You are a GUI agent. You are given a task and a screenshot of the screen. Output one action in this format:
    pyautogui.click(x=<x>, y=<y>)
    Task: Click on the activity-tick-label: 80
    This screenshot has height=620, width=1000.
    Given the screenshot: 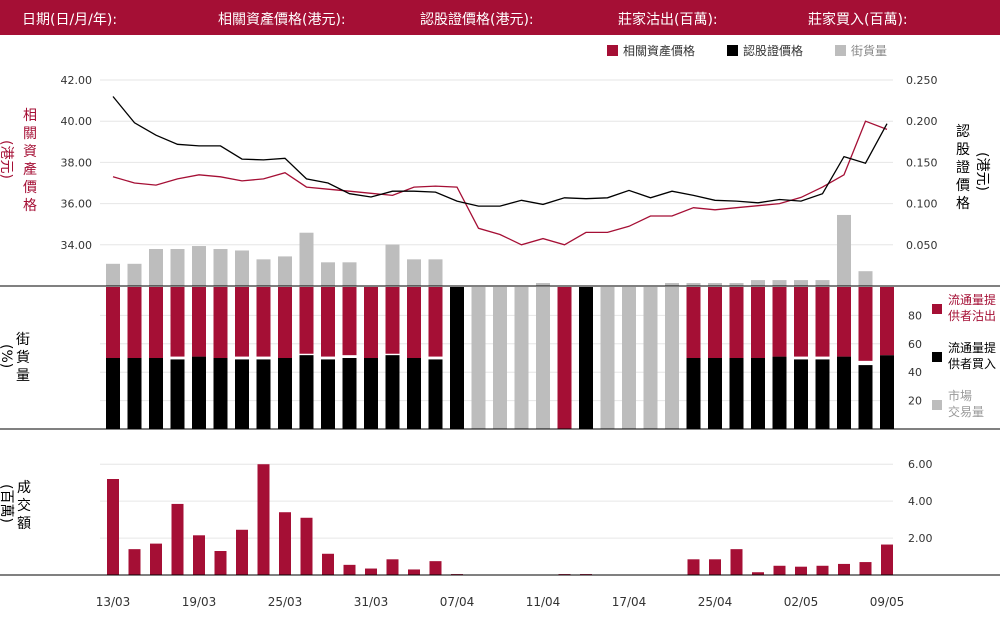 What is the action you would take?
    pyautogui.click(x=915, y=315)
    